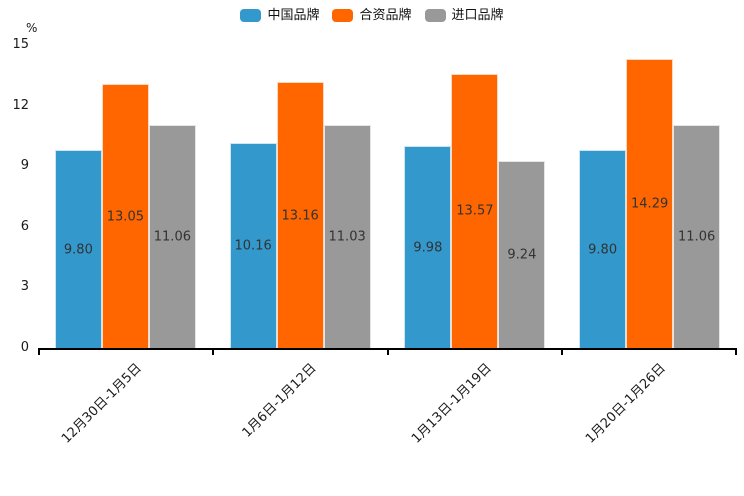 The image size is (744, 496). What do you see at coordinates (343, 15) in the screenshot?
I see `legend-swatch-joint-venture-brand` at bounding box center [343, 15].